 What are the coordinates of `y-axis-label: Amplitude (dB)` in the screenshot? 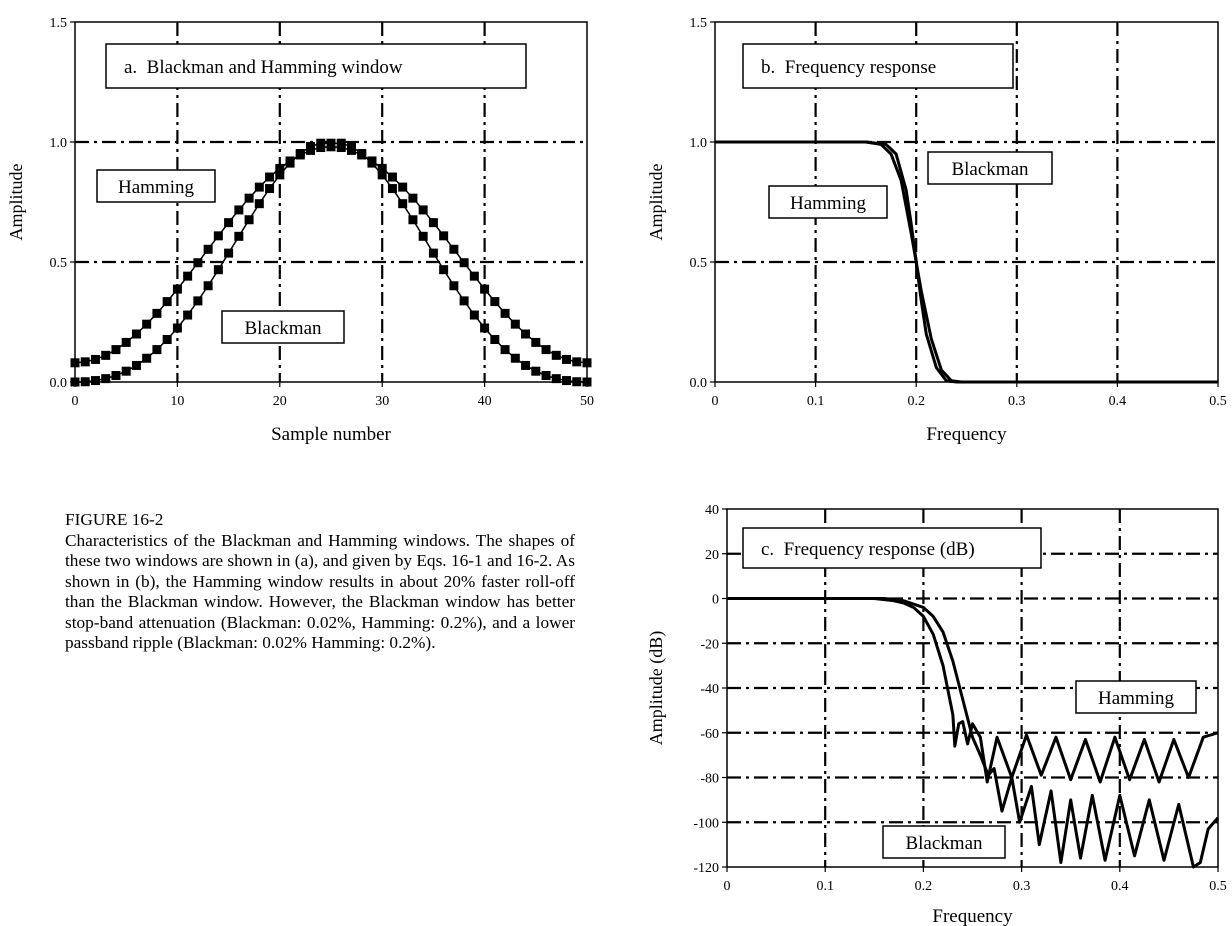 It's located at (656, 688).